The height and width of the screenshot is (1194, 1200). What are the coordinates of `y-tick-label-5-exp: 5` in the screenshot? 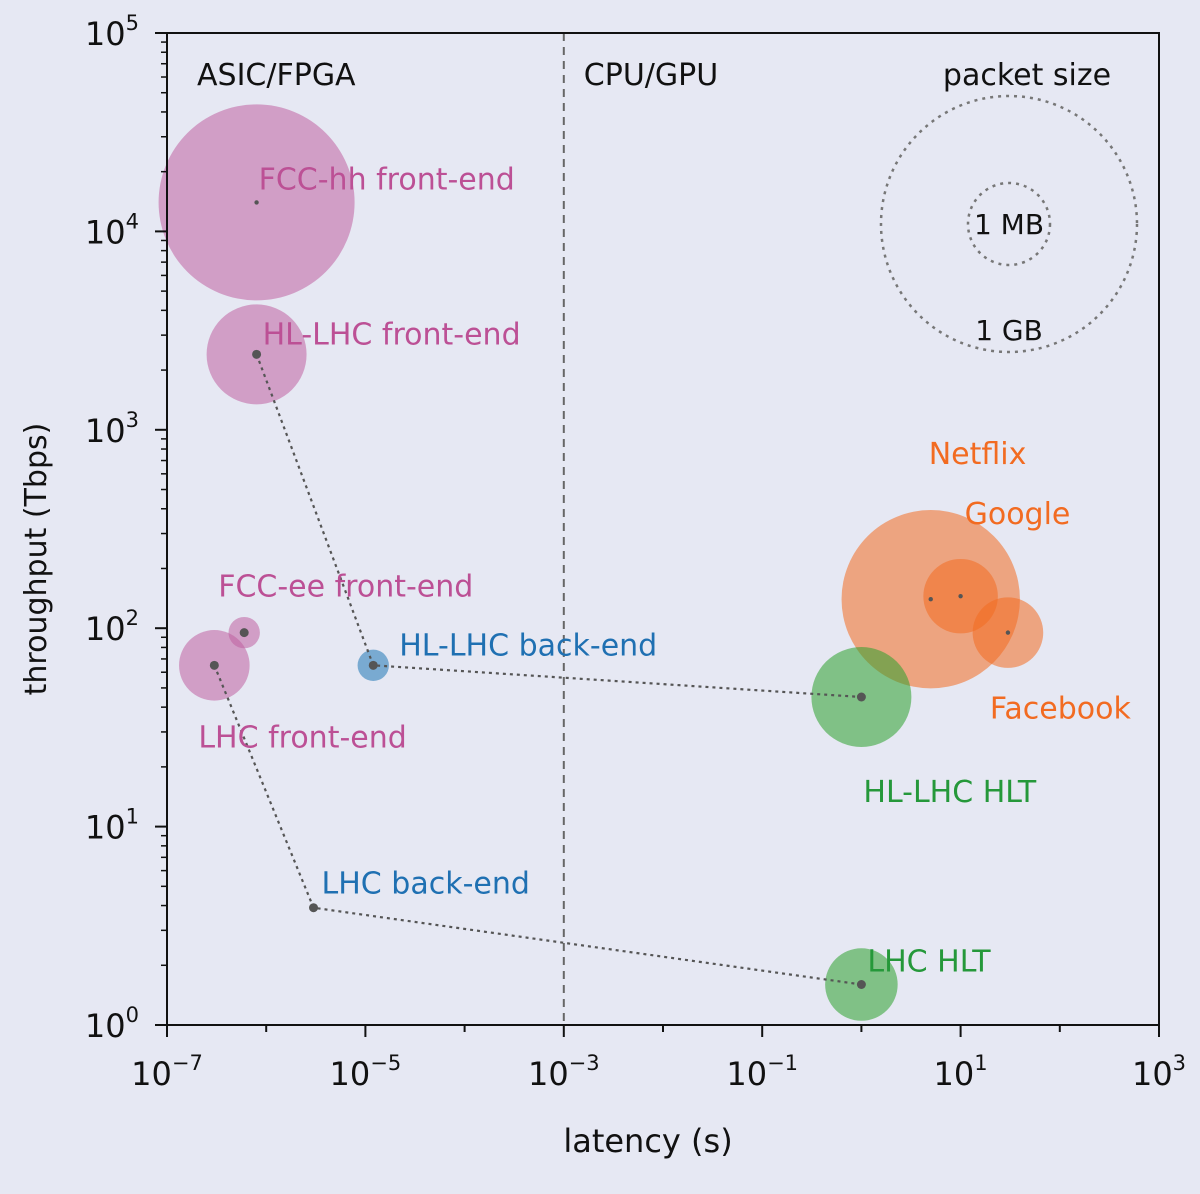 It's located at (132, 23).